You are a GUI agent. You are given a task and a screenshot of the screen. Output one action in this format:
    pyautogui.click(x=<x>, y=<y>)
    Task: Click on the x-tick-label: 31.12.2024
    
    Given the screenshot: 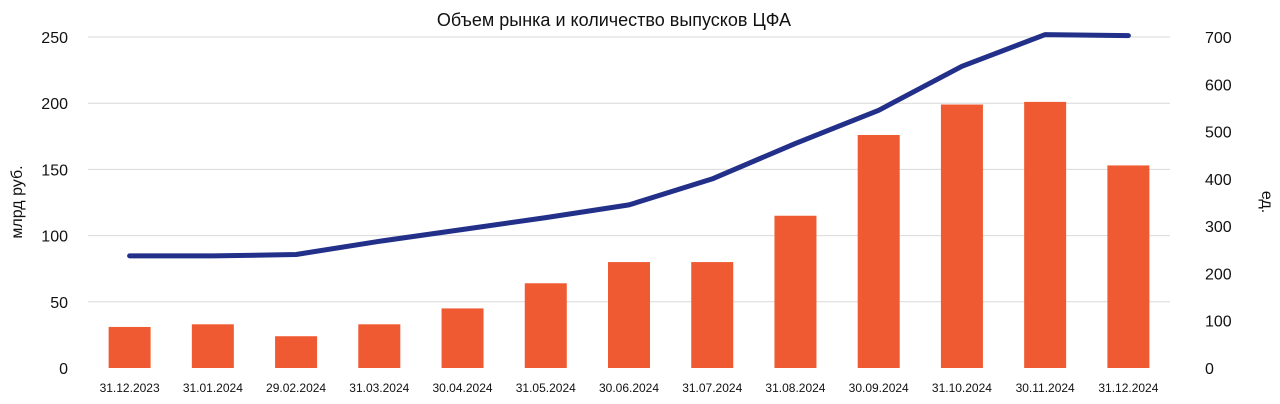 What is the action you would take?
    pyautogui.click(x=1128, y=388)
    